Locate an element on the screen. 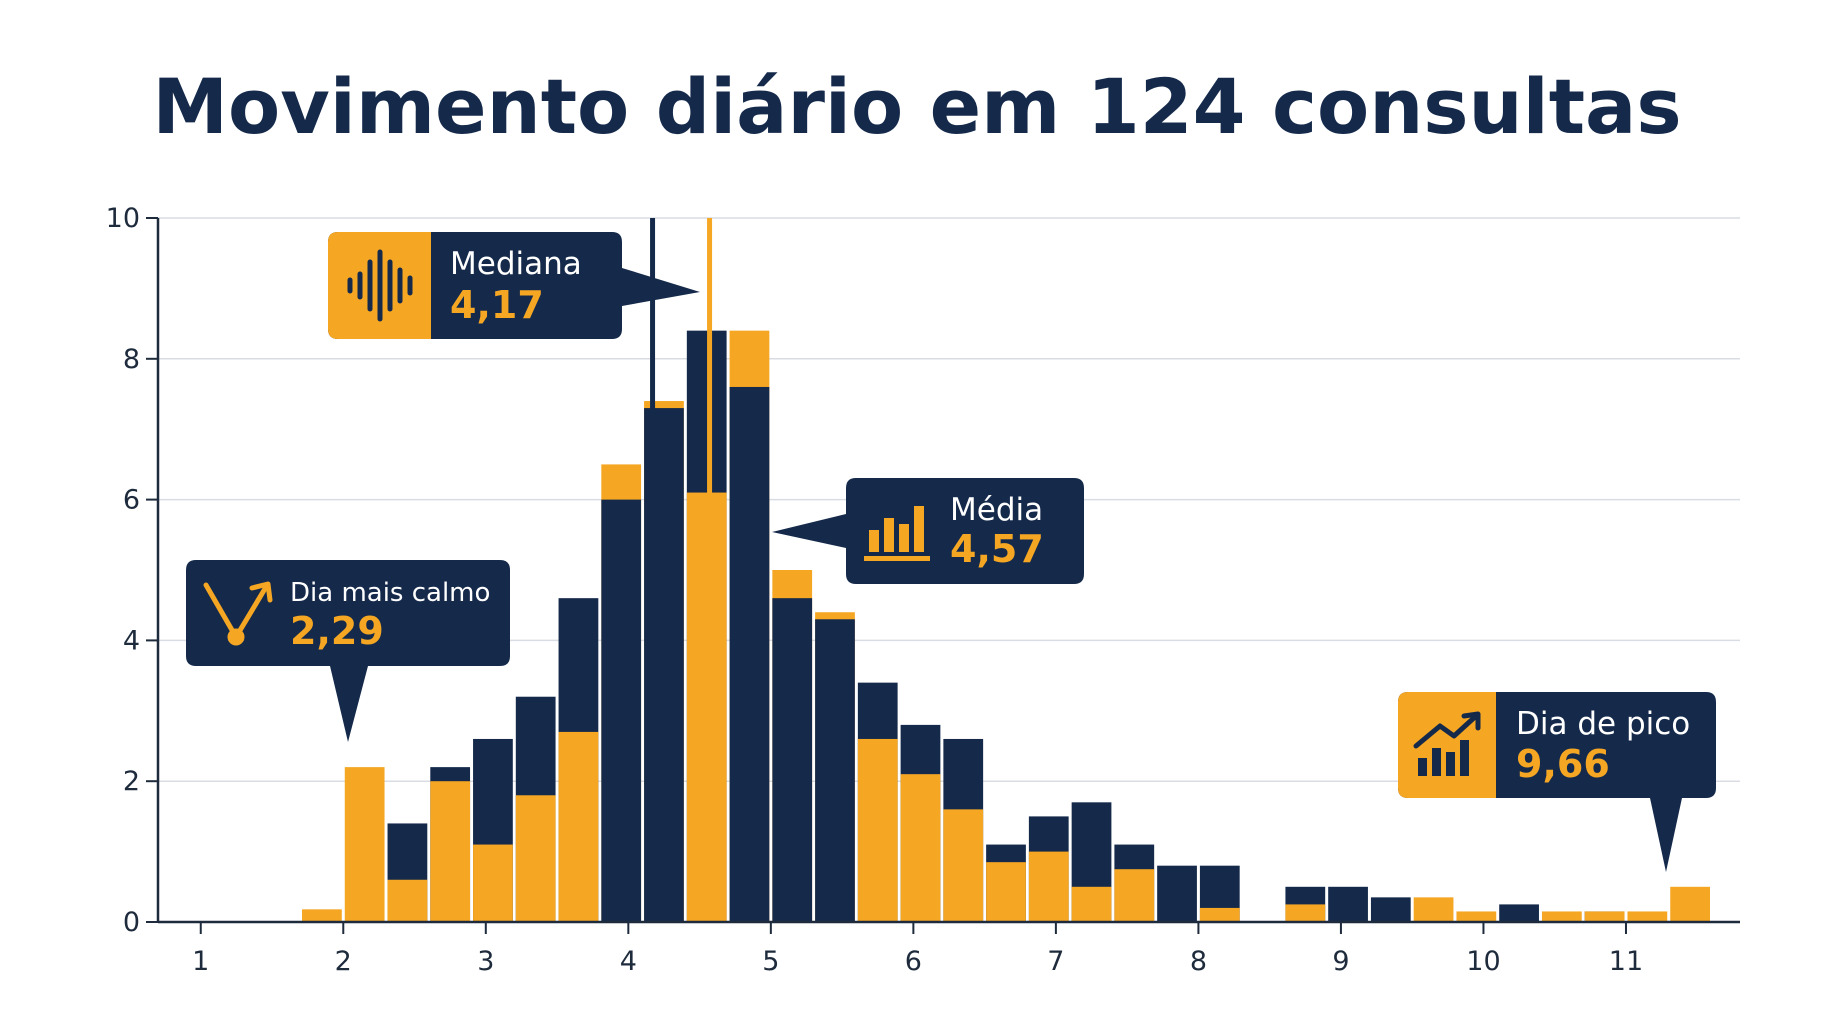 The width and height of the screenshot is (1834, 1024). chart-title: Movimento diário em 124 consultas is located at coordinates (917, 106).